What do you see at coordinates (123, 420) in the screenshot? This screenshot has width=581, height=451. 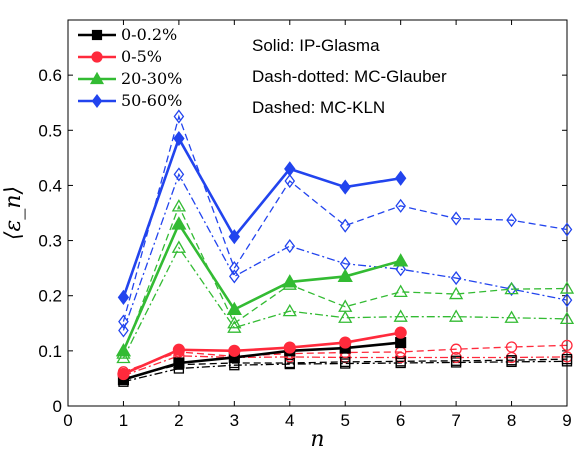 I see `x-tick-label: 1` at bounding box center [123, 420].